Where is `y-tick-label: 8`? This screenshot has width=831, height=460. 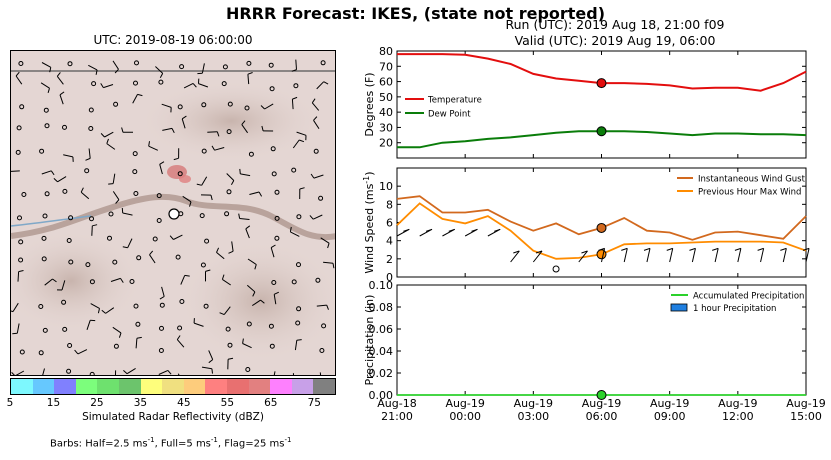
y-tick-label: 8 is located at coordinates (389, 204).